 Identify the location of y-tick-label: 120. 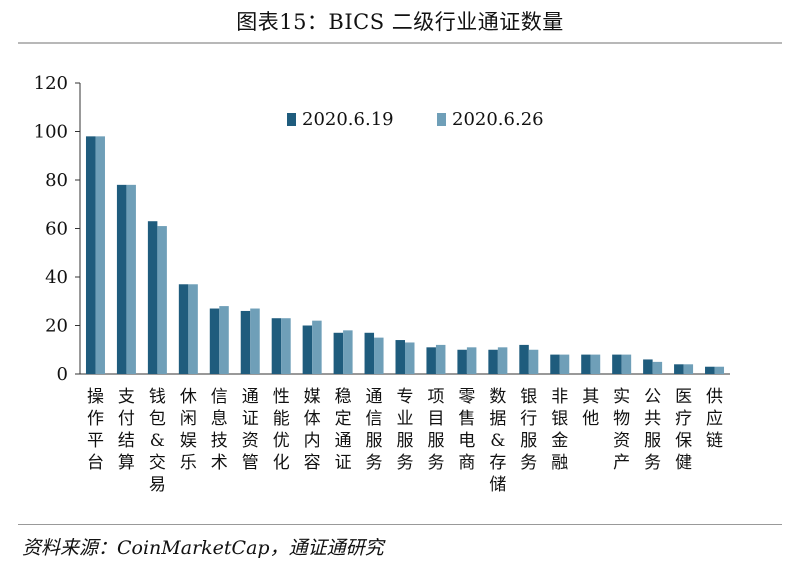
(51, 83).